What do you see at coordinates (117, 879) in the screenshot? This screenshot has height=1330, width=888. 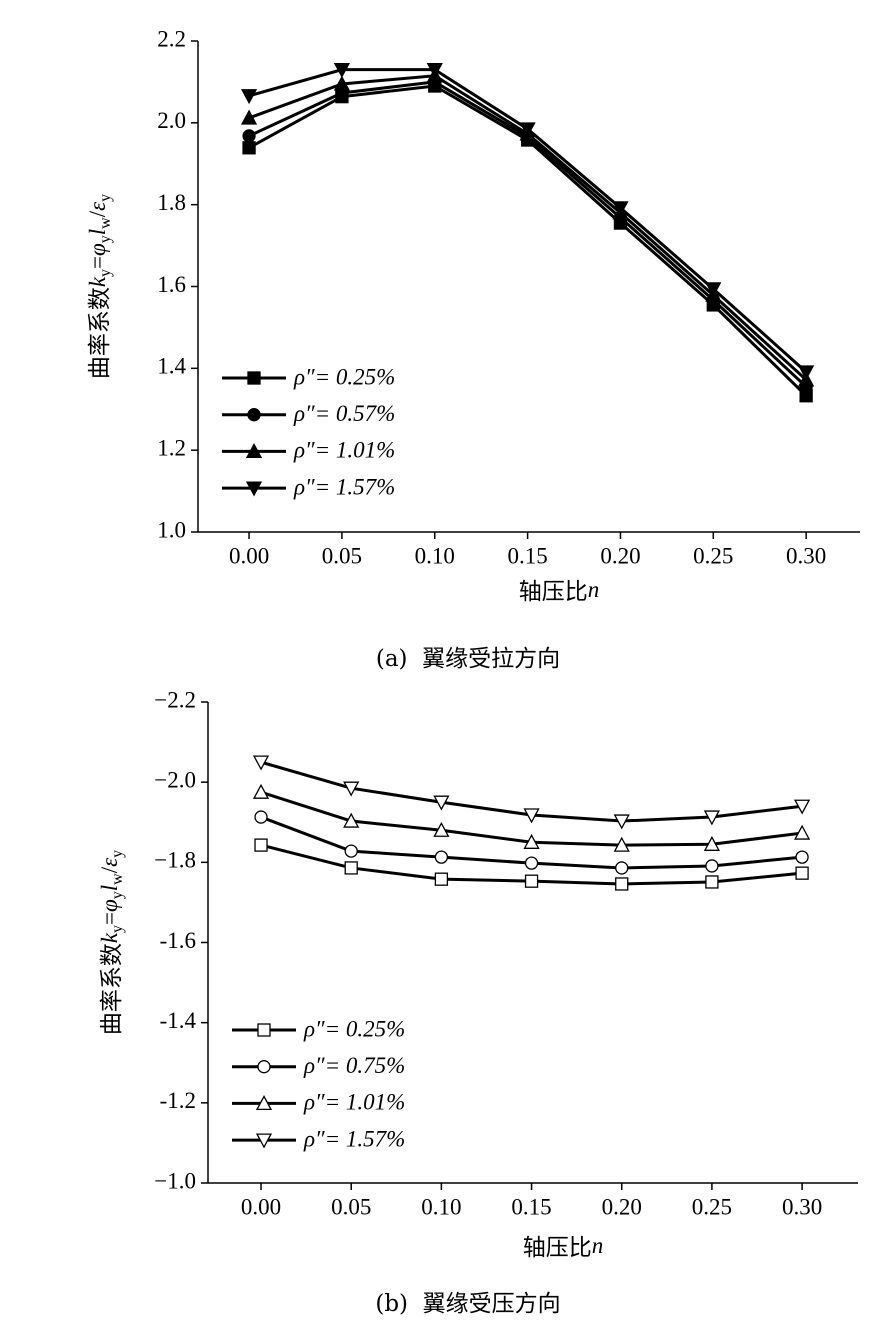 I see `y-label-part: w` at bounding box center [117, 879].